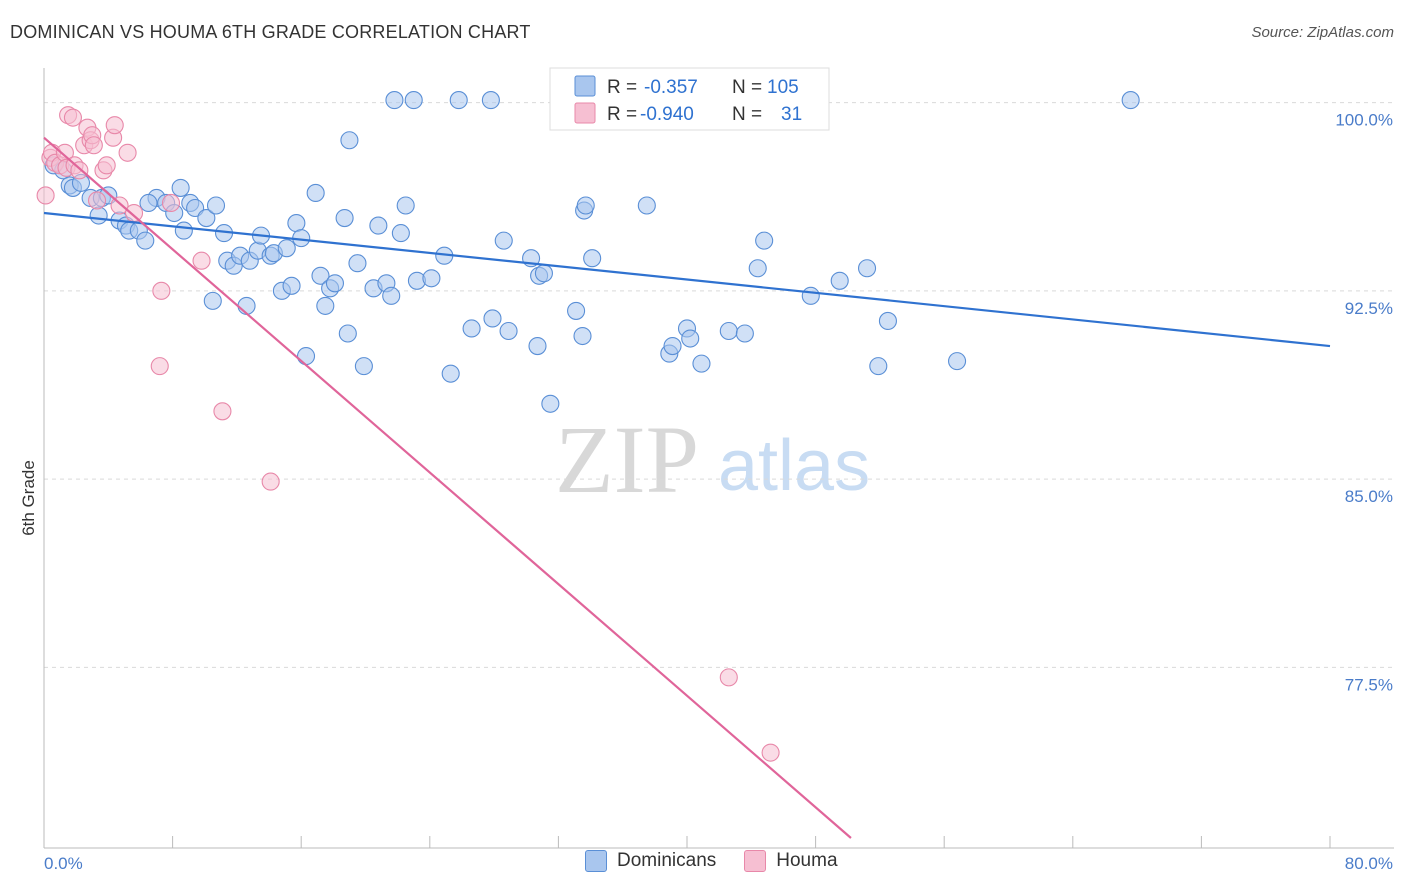 Image resolution: width=1406 pixels, height=892 pixels. Describe the element at coordinates (1369, 684) in the screenshot. I see `y-tick-label-3: 77.5%` at that location.